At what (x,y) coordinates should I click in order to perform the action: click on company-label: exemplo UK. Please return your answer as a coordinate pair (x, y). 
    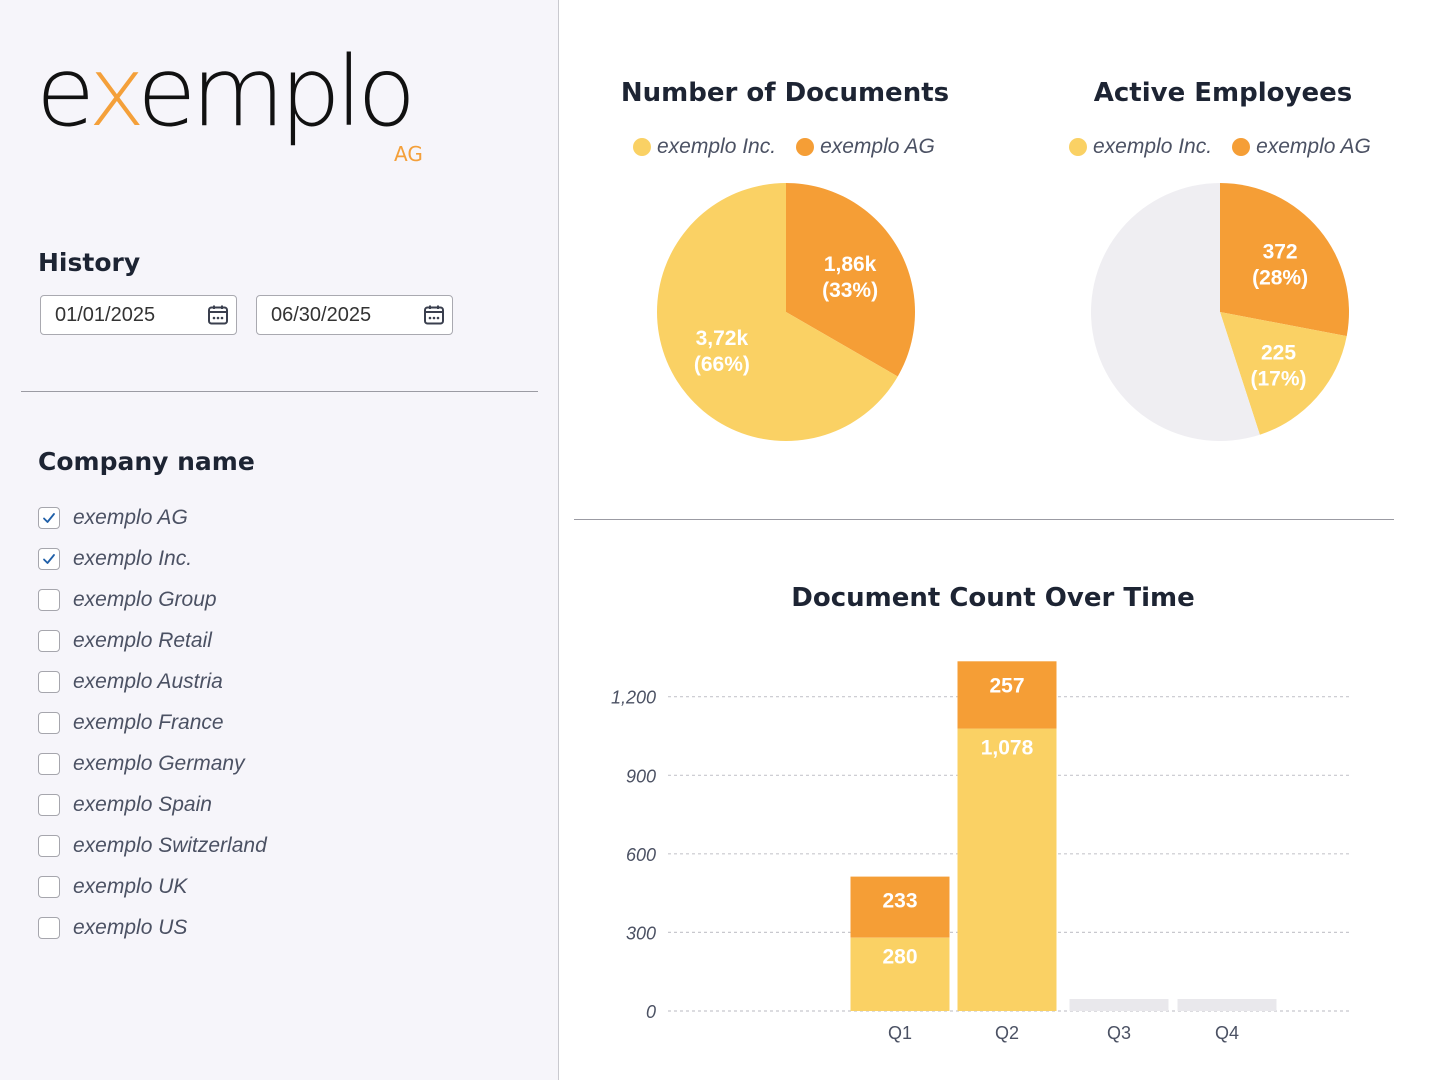
    Looking at the image, I should click on (130, 886).